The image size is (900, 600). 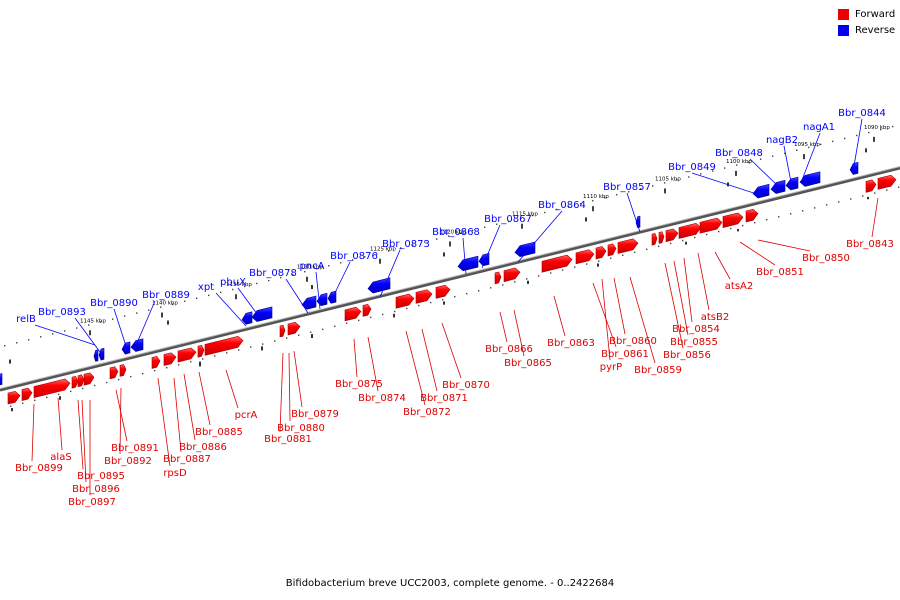 What do you see at coordinates (301, 428) in the screenshot?
I see `forward-gene-label: Bbr_0880` at bounding box center [301, 428].